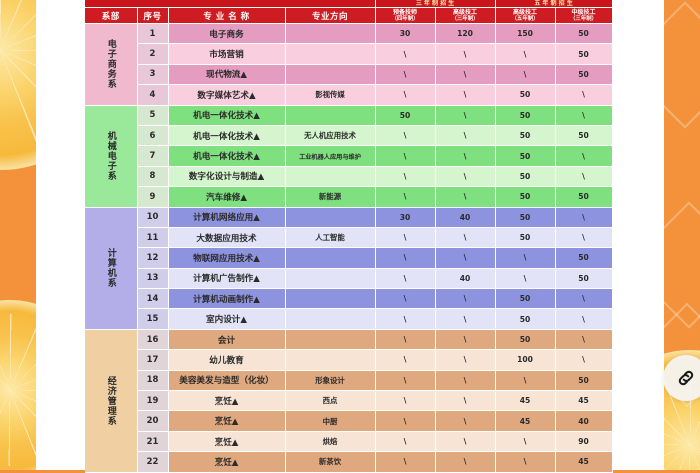 Image resolution: width=700 pixels, height=473 pixels. What do you see at coordinates (111, 15) in the screenshot?
I see `col-header-dept: 系部` at bounding box center [111, 15].